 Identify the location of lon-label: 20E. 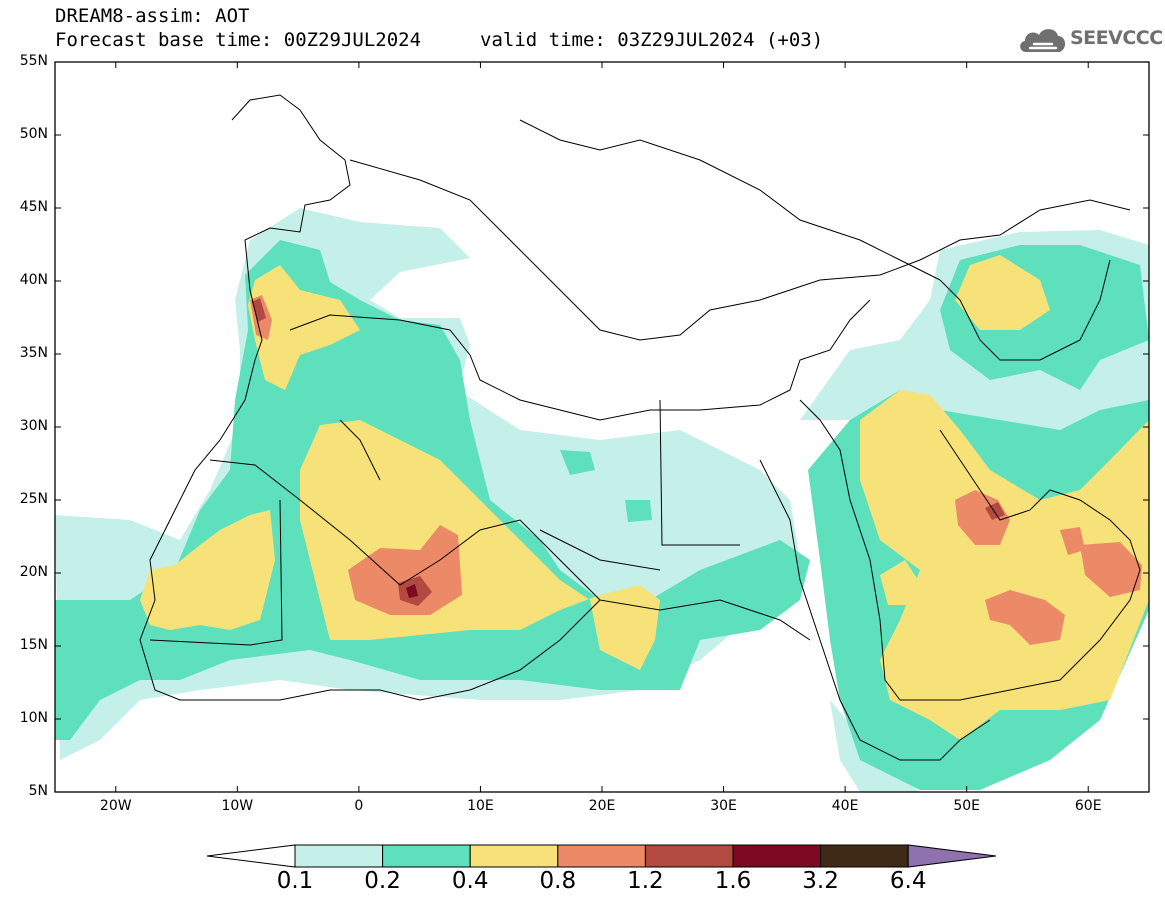
(602, 806).